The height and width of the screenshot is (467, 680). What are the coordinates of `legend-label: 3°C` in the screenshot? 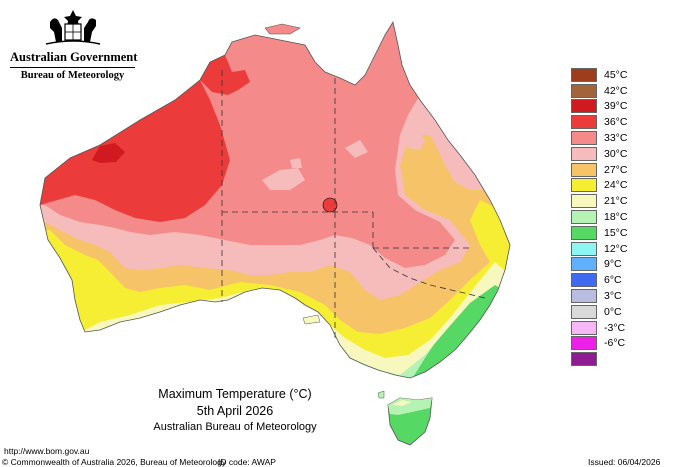 It's located at (613, 296).